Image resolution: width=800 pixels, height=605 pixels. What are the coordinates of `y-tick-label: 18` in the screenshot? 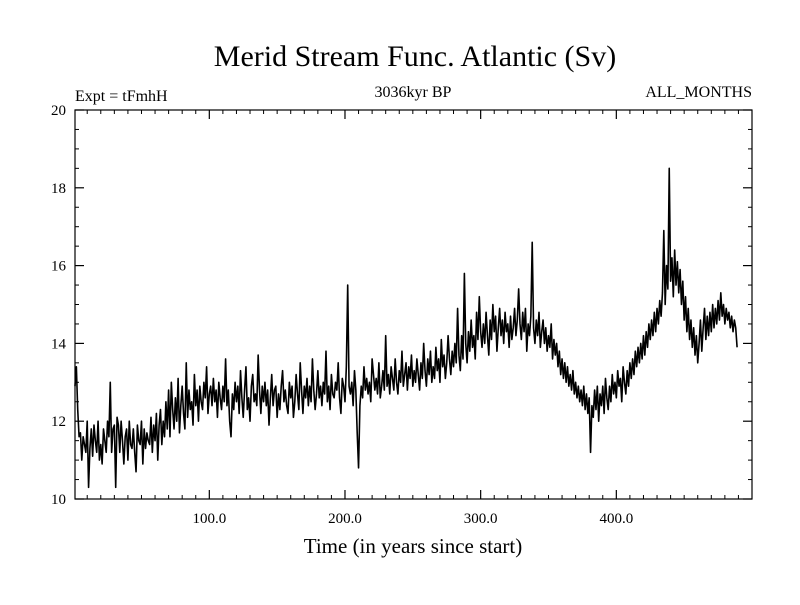 It's located at (58, 189).